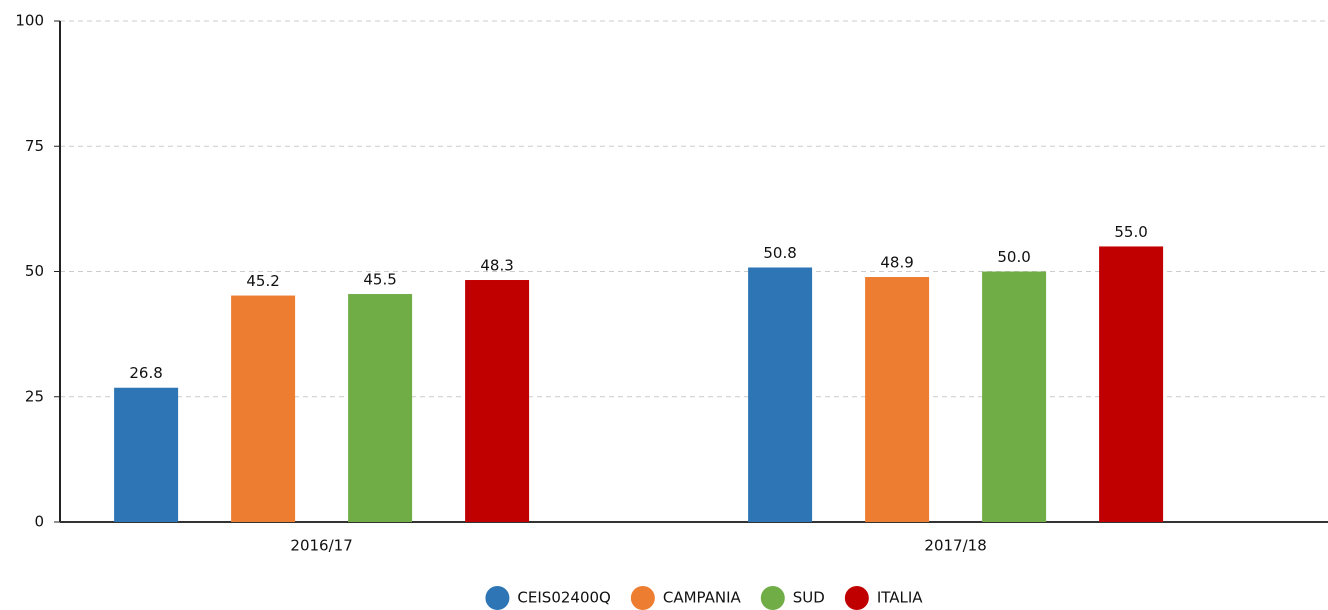 The image size is (1328, 610). What do you see at coordinates (702, 598) in the screenshot?
I see `legend-label: CAMPANIA` at bounding box center [702, 598].